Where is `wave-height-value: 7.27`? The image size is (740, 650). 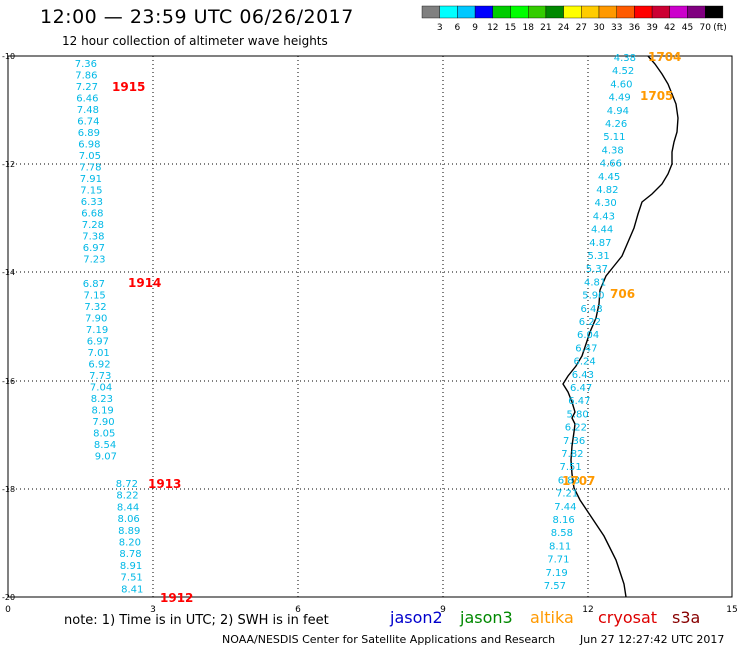 wave-height-value: 7.27 is located at coordinates (87, 87).